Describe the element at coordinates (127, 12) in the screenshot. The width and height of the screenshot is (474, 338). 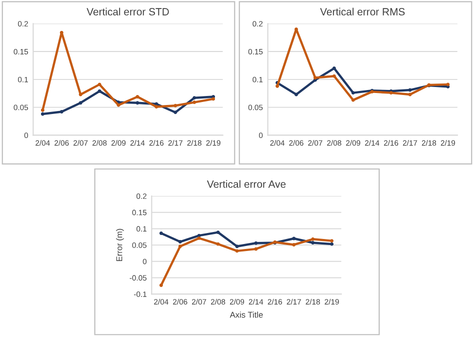
I see `chart-title: Vertical error STD` at that location.